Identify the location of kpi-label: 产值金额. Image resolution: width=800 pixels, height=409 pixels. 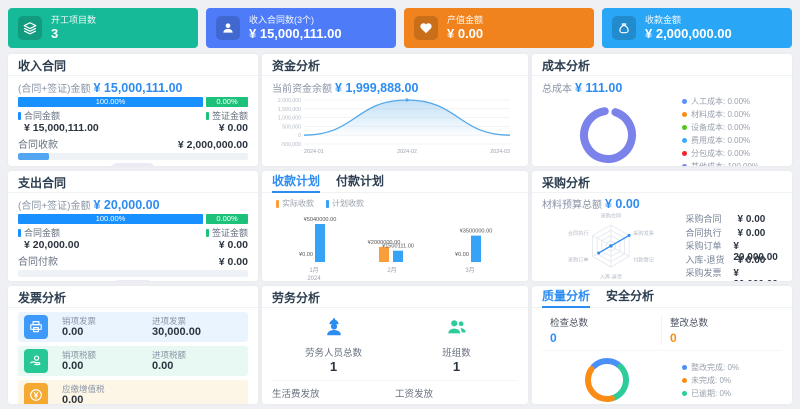
(465, 20).